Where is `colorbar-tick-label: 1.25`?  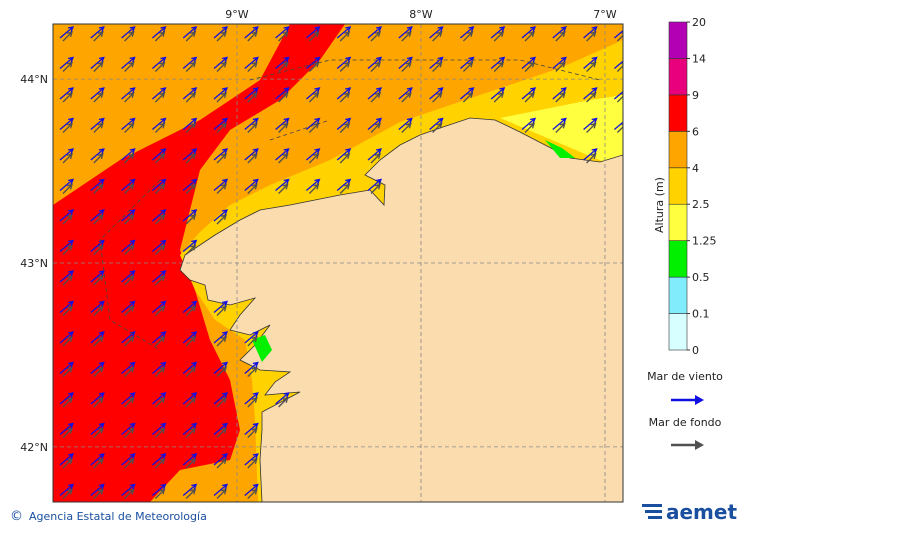 colorbar-tick-label: 1.25 is located at coordinates (704, 241).